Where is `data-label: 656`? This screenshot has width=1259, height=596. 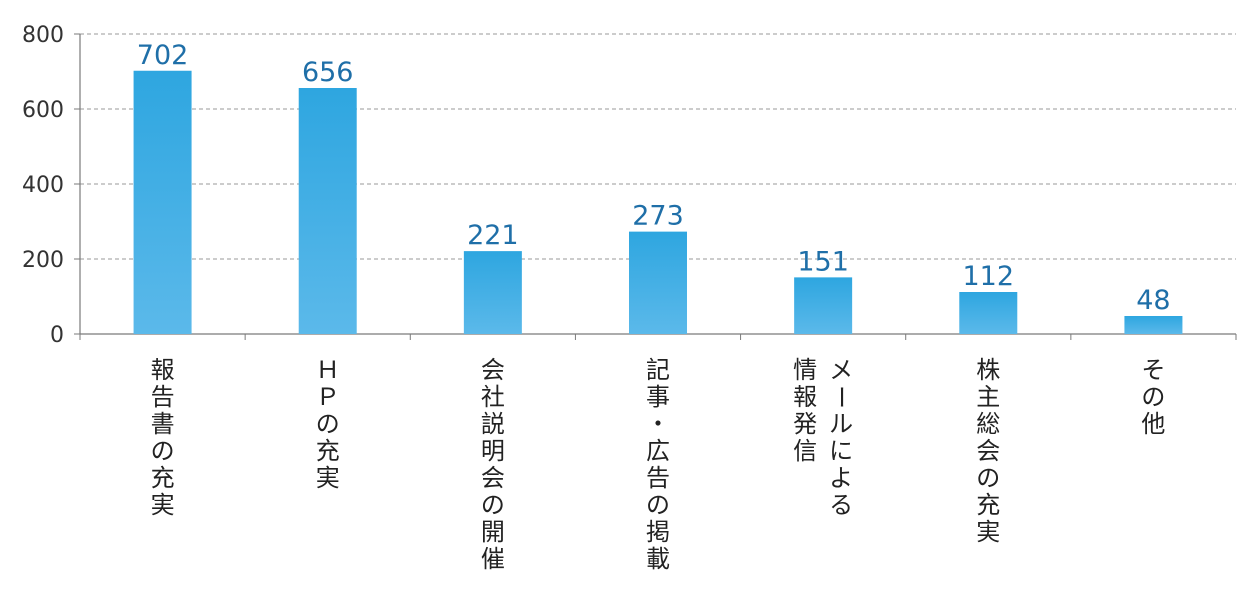
data-label: 656 is located at coordinates (328, 72).